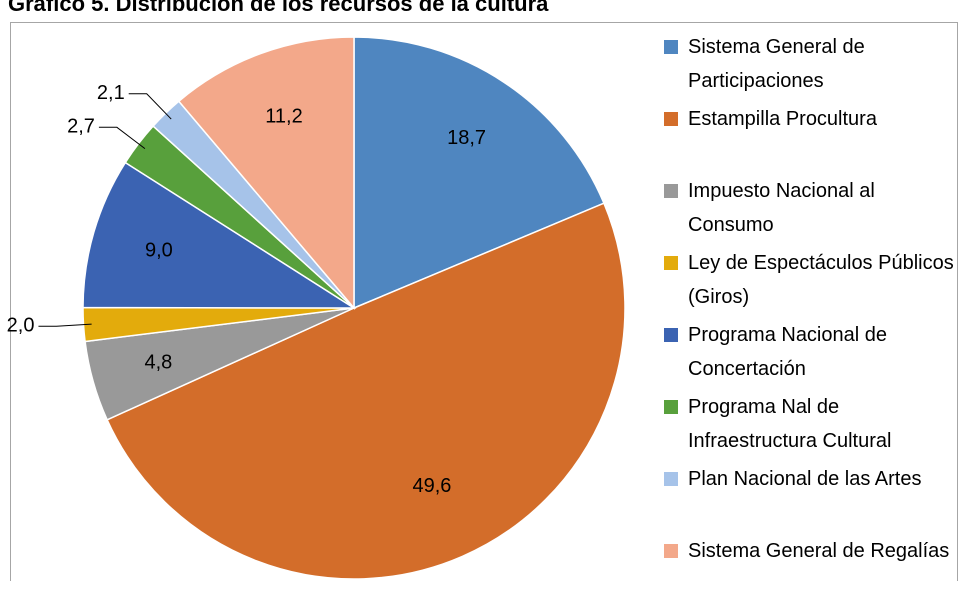  I want to click on legend-item: Impuesto Nacional al Consumo, so click(809, 210).